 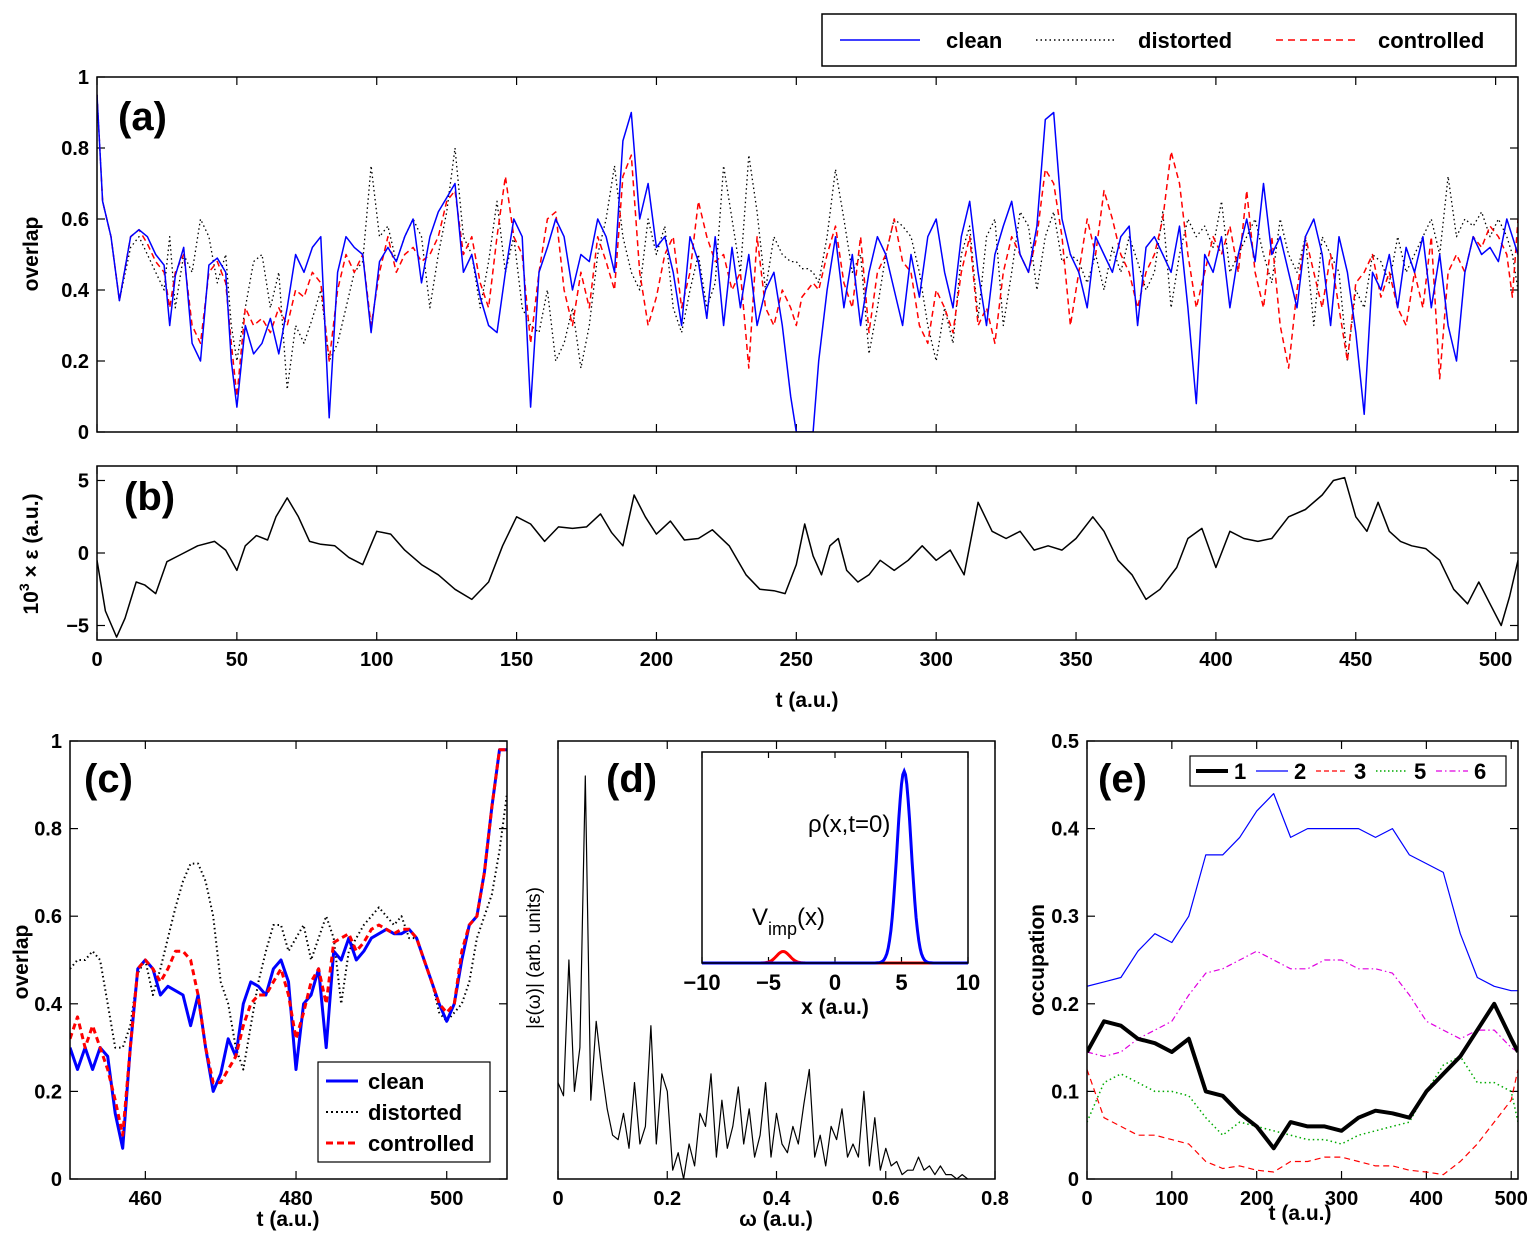 I want to click on panel-e-frame, so click(x=1302, y=960).